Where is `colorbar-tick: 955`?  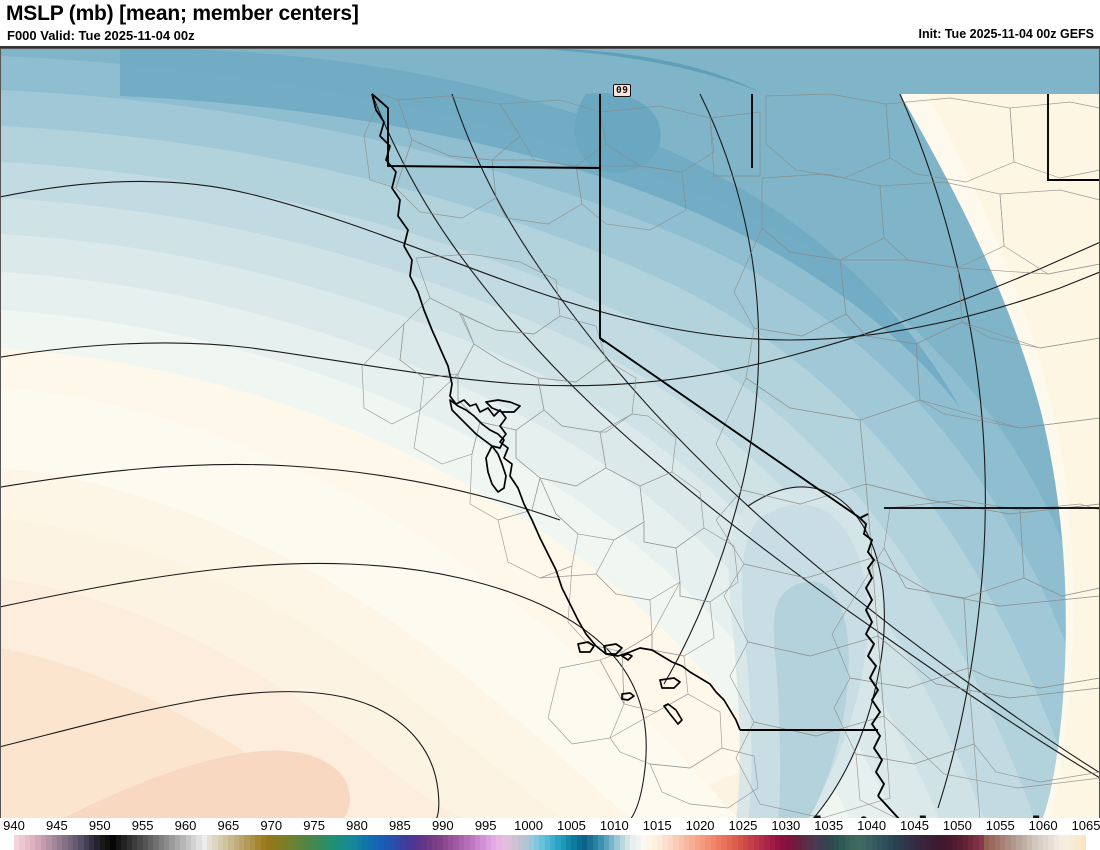
colorbar-tick: 955 is located at coordinates (142, 825).